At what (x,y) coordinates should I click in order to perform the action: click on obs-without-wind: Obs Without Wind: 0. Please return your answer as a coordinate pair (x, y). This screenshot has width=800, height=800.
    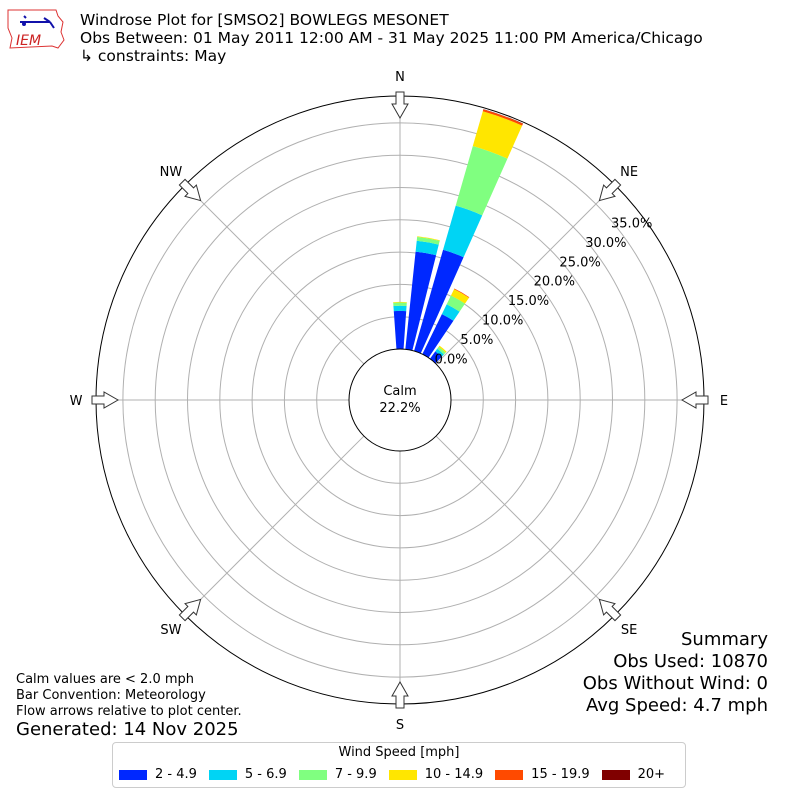
    Looking at the image, I should click on (675, 683).